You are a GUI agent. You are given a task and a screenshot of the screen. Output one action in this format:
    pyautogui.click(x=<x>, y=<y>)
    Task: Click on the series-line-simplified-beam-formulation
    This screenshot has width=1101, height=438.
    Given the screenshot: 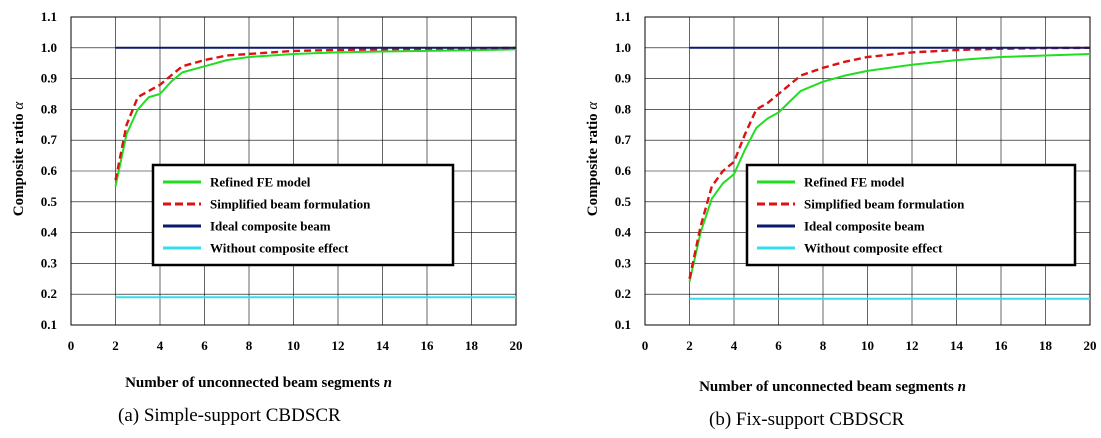 What is the action you would take?
    pyautogui.click(x=315, y=113)
    